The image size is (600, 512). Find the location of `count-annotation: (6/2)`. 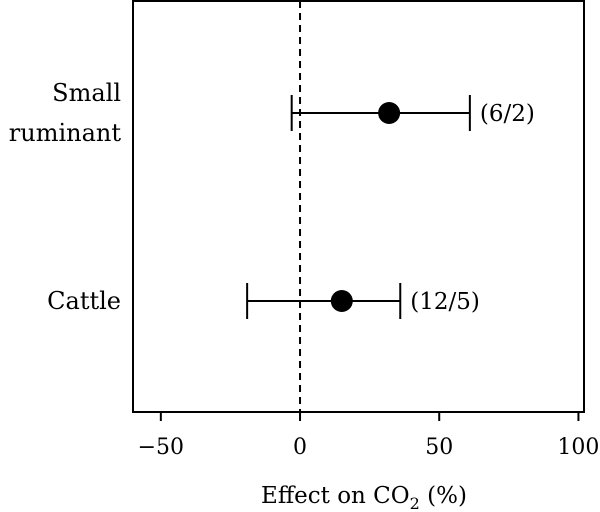

count-annotation: (6/2) is located at coordinates (507, 114).